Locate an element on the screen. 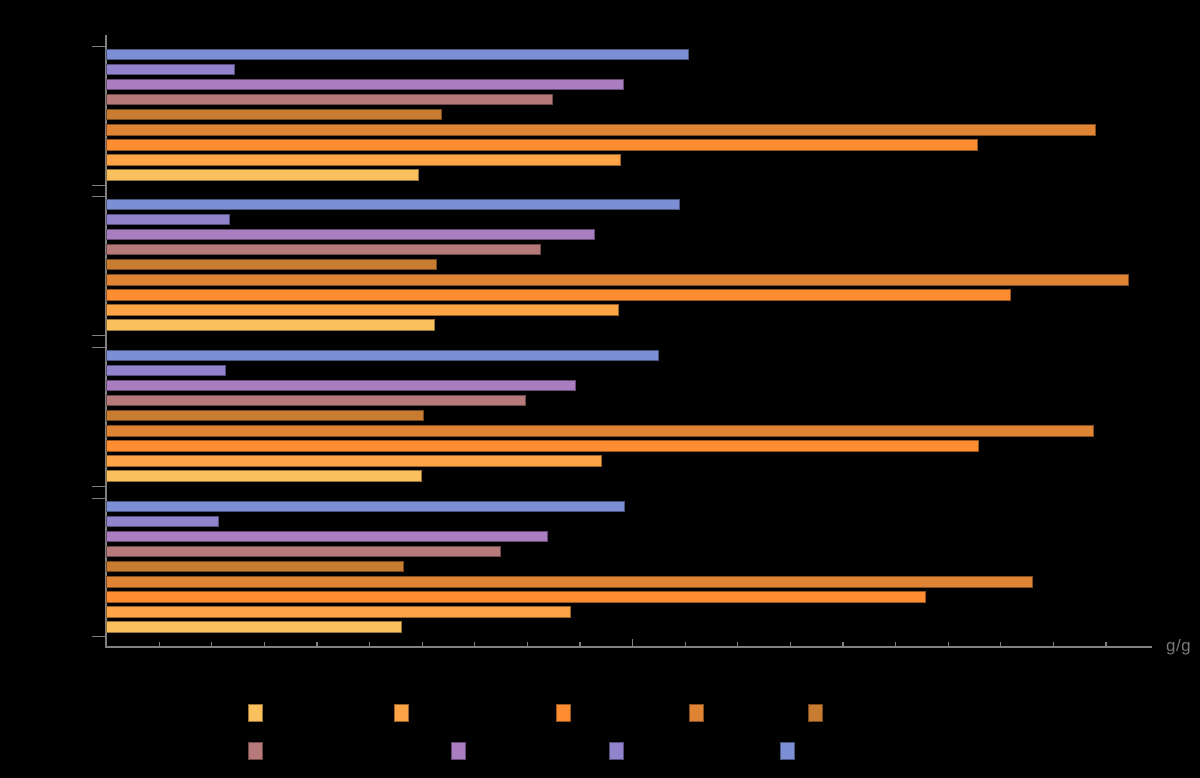  bar-blue-group4 is located at coordinates (366, 506).